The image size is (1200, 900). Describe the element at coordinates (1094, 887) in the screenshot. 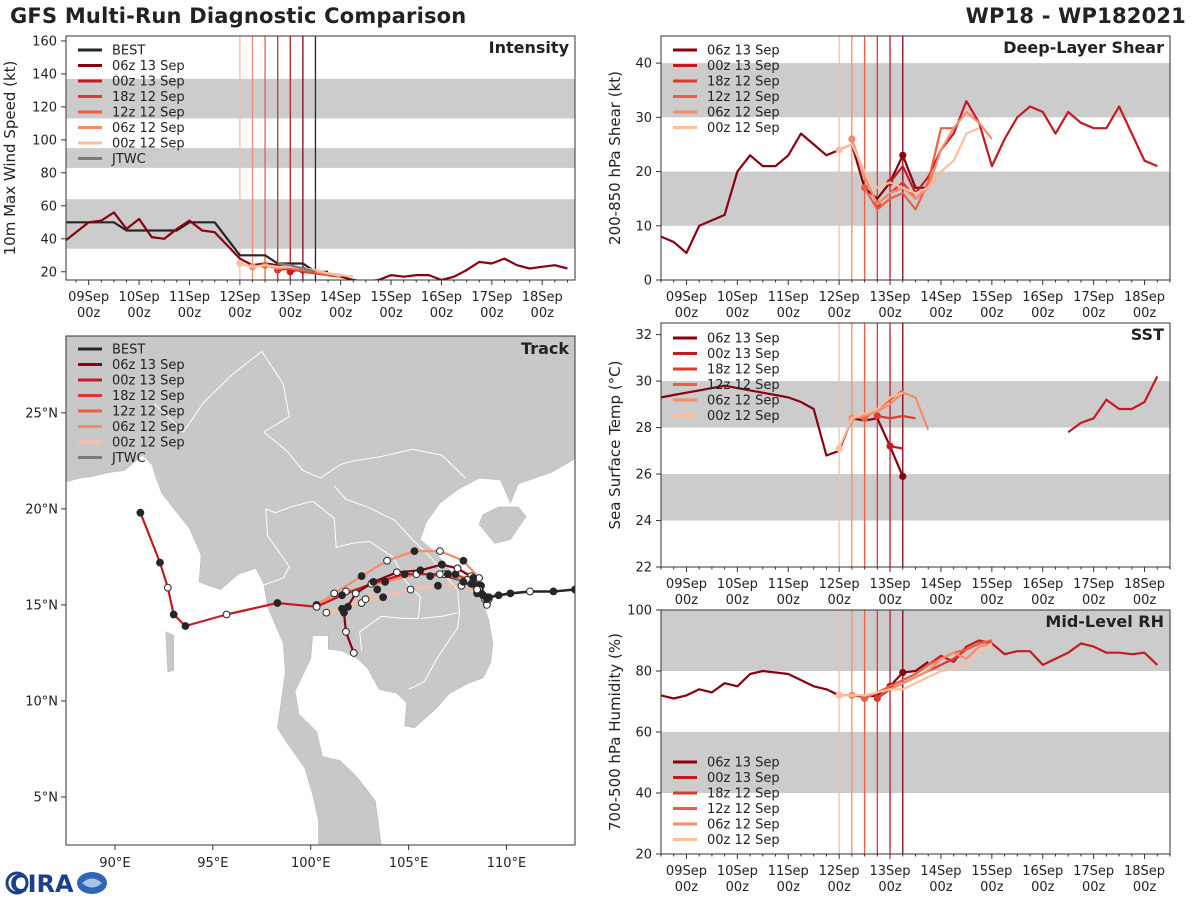

I see `rh-xtick-hour-17: 00z` at that location.